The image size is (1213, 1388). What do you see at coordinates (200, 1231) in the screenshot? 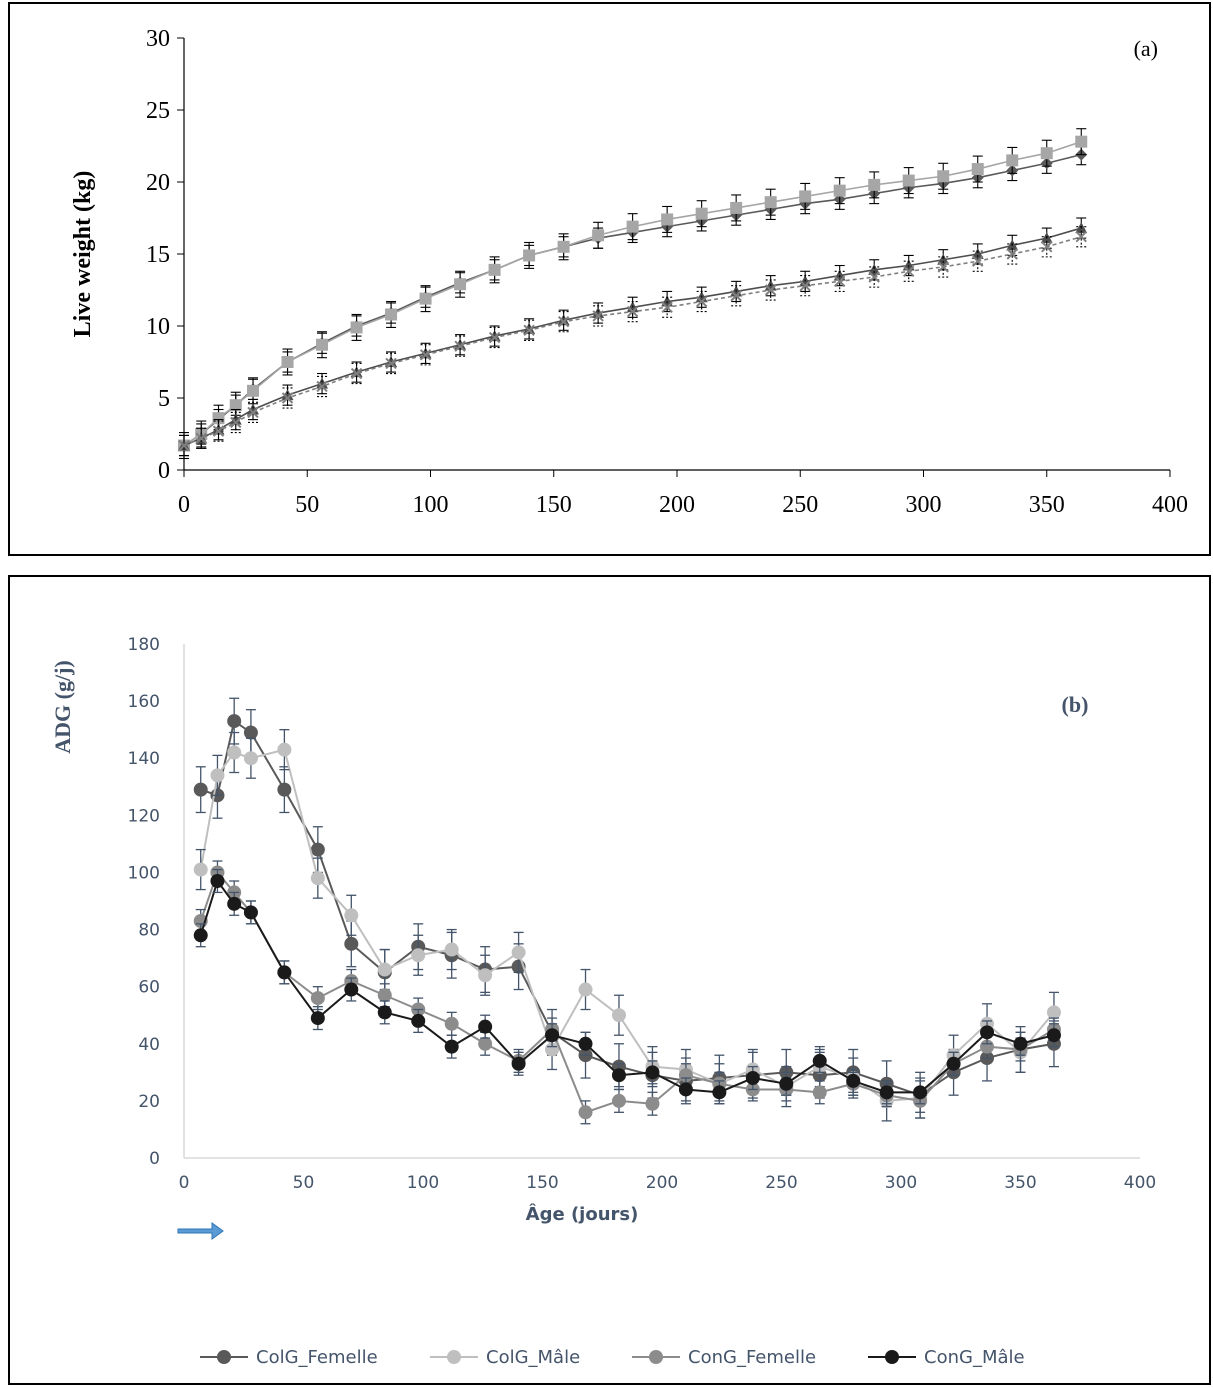
I see `arrow-icon` at bounding box center [200, 1231].